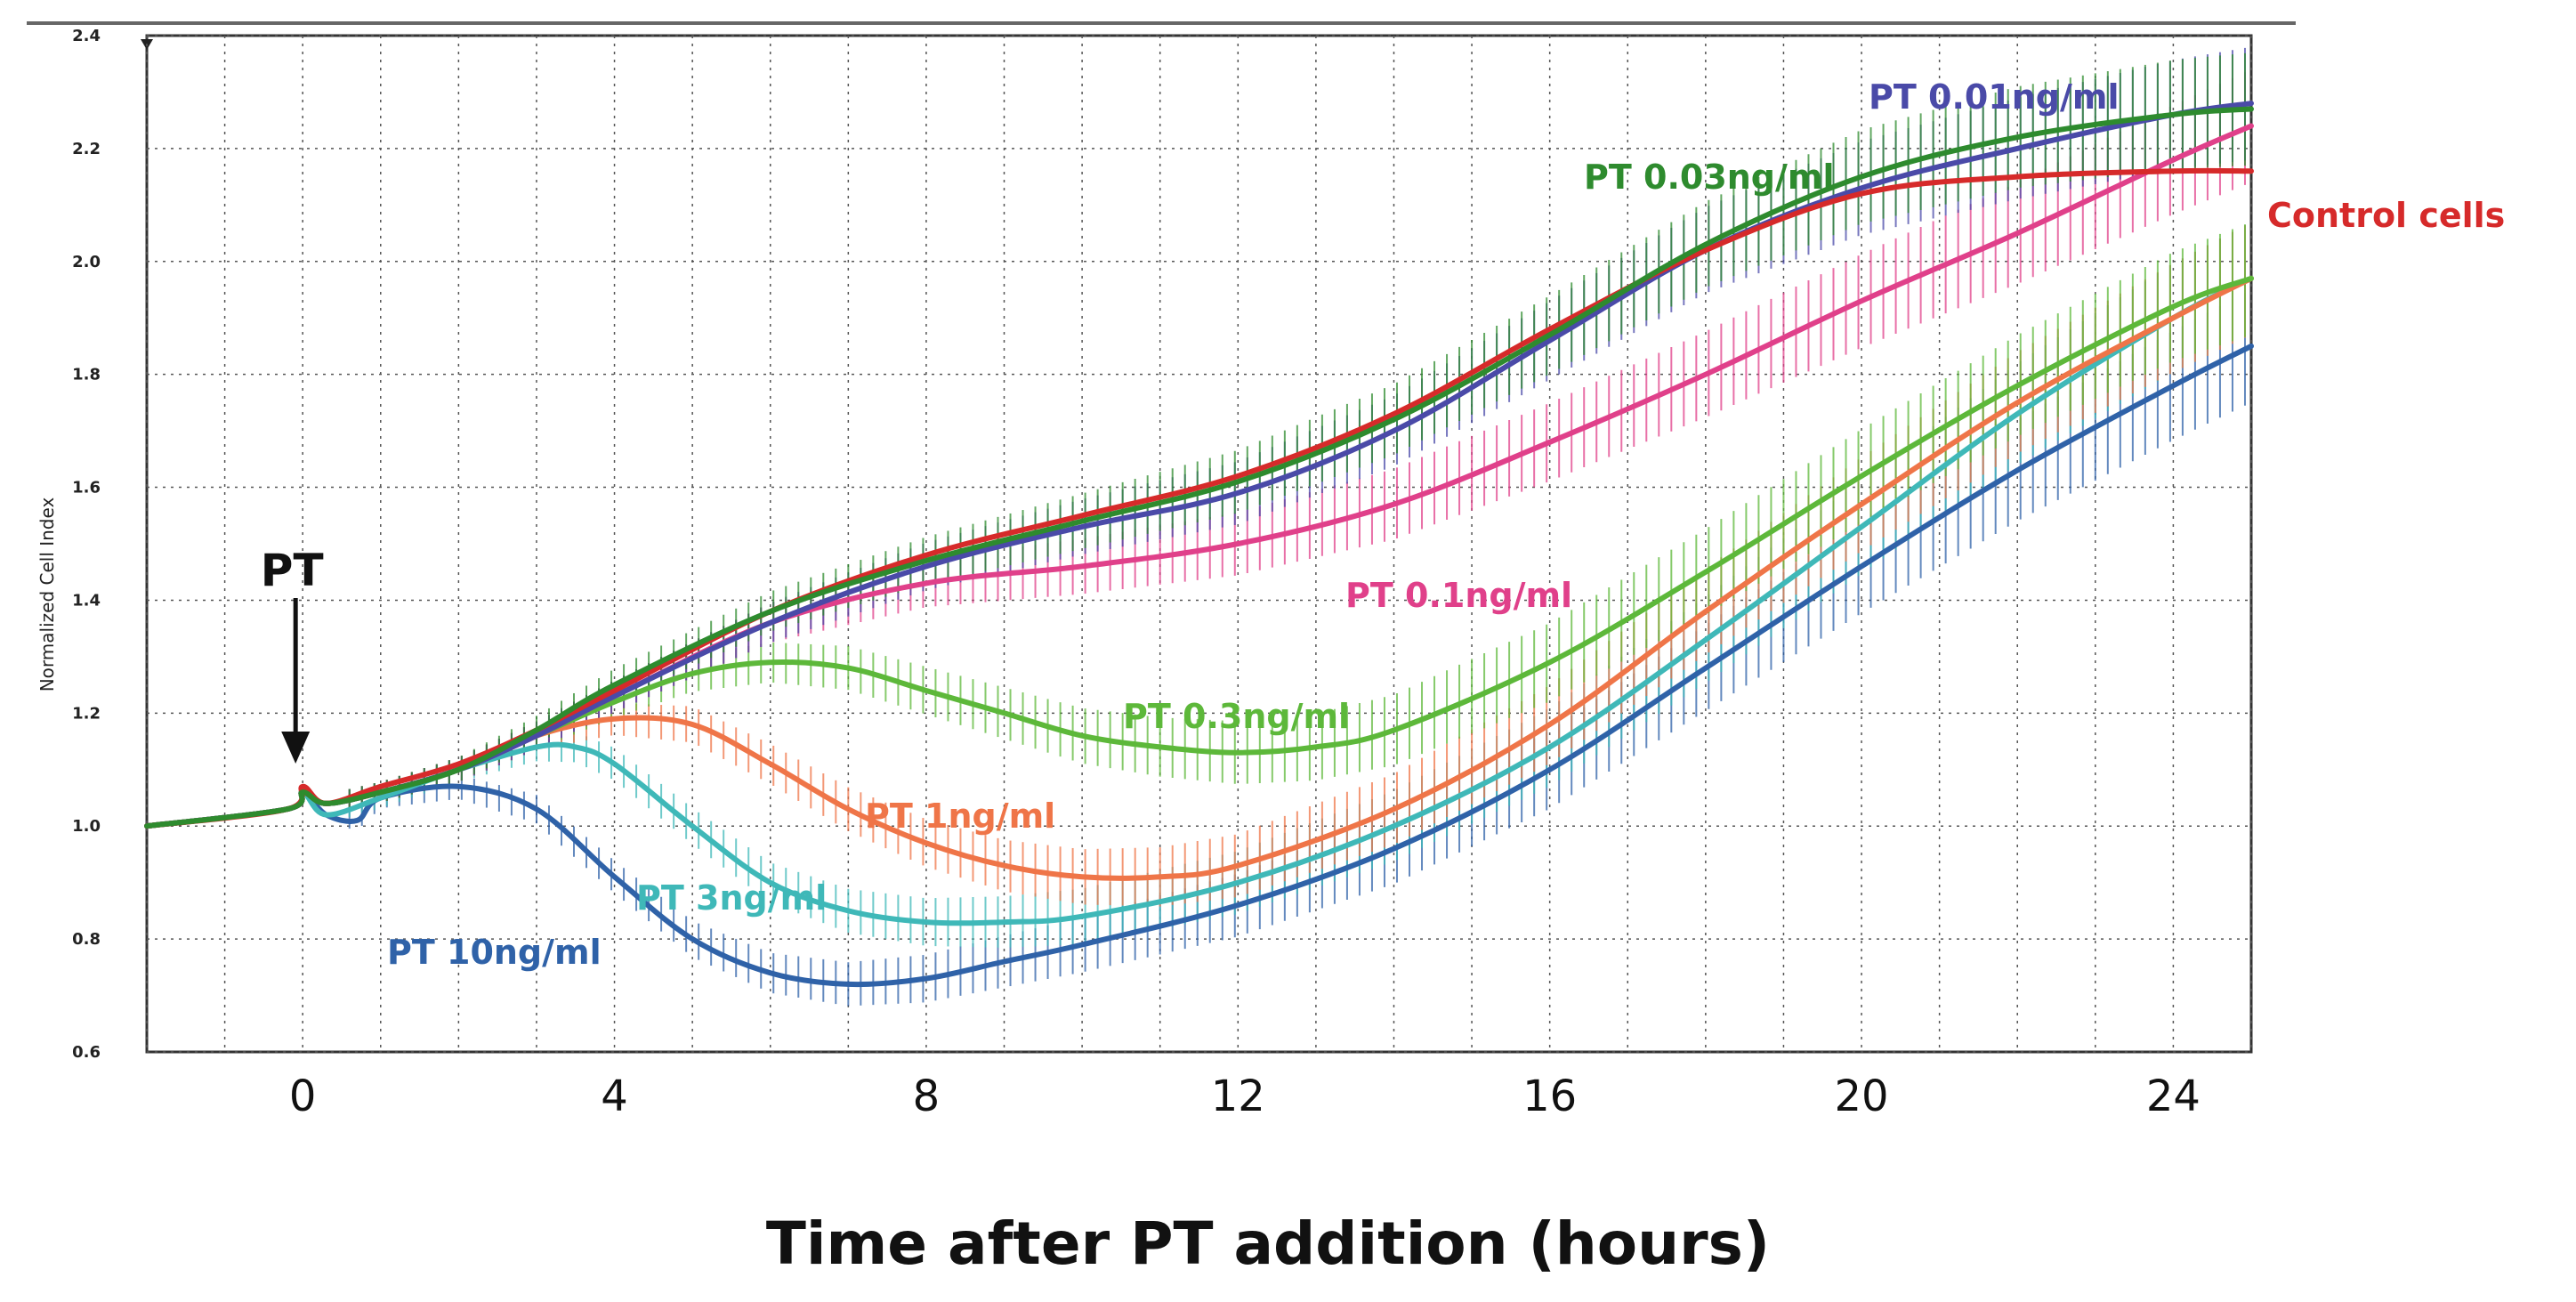 The width and height of the screenshot is (2576, 1302). I want to click on x-axis-label: Time after PT addition (hours), so click(1268, 1243).